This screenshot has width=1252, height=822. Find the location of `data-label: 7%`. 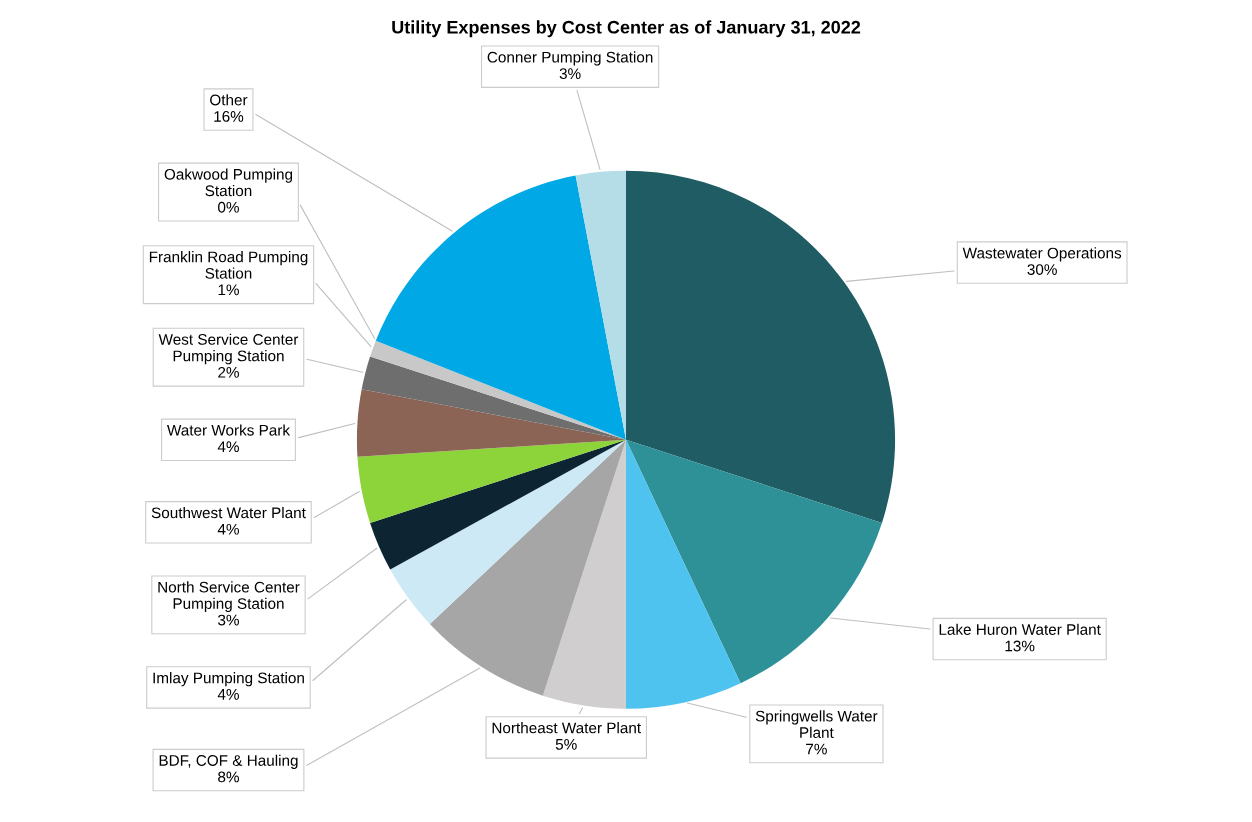

data-label: 7% is located at coordinates (816, 749).